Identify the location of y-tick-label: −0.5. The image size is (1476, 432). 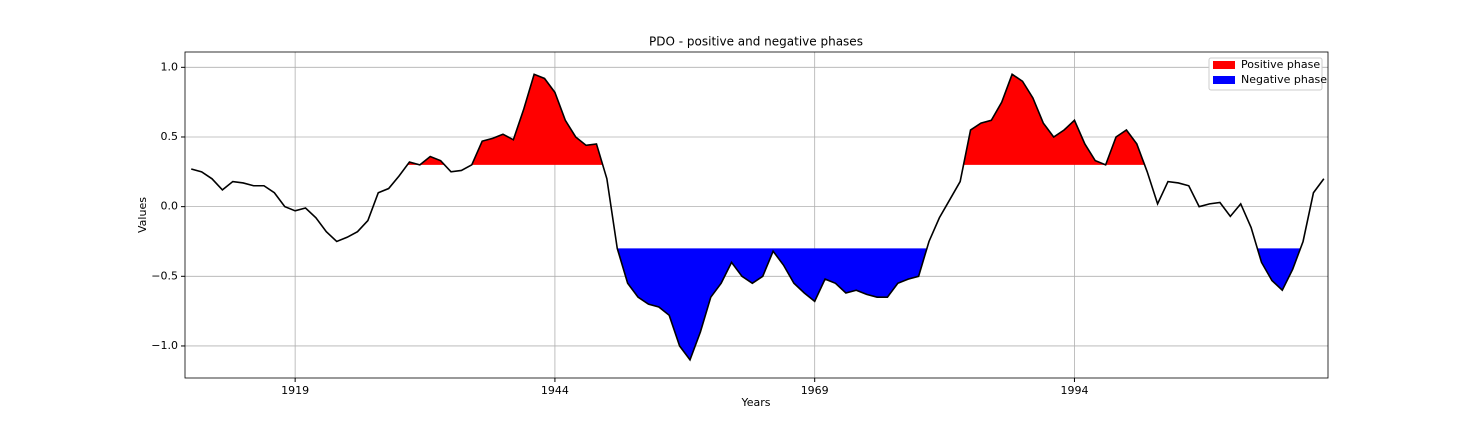
(164, 275).